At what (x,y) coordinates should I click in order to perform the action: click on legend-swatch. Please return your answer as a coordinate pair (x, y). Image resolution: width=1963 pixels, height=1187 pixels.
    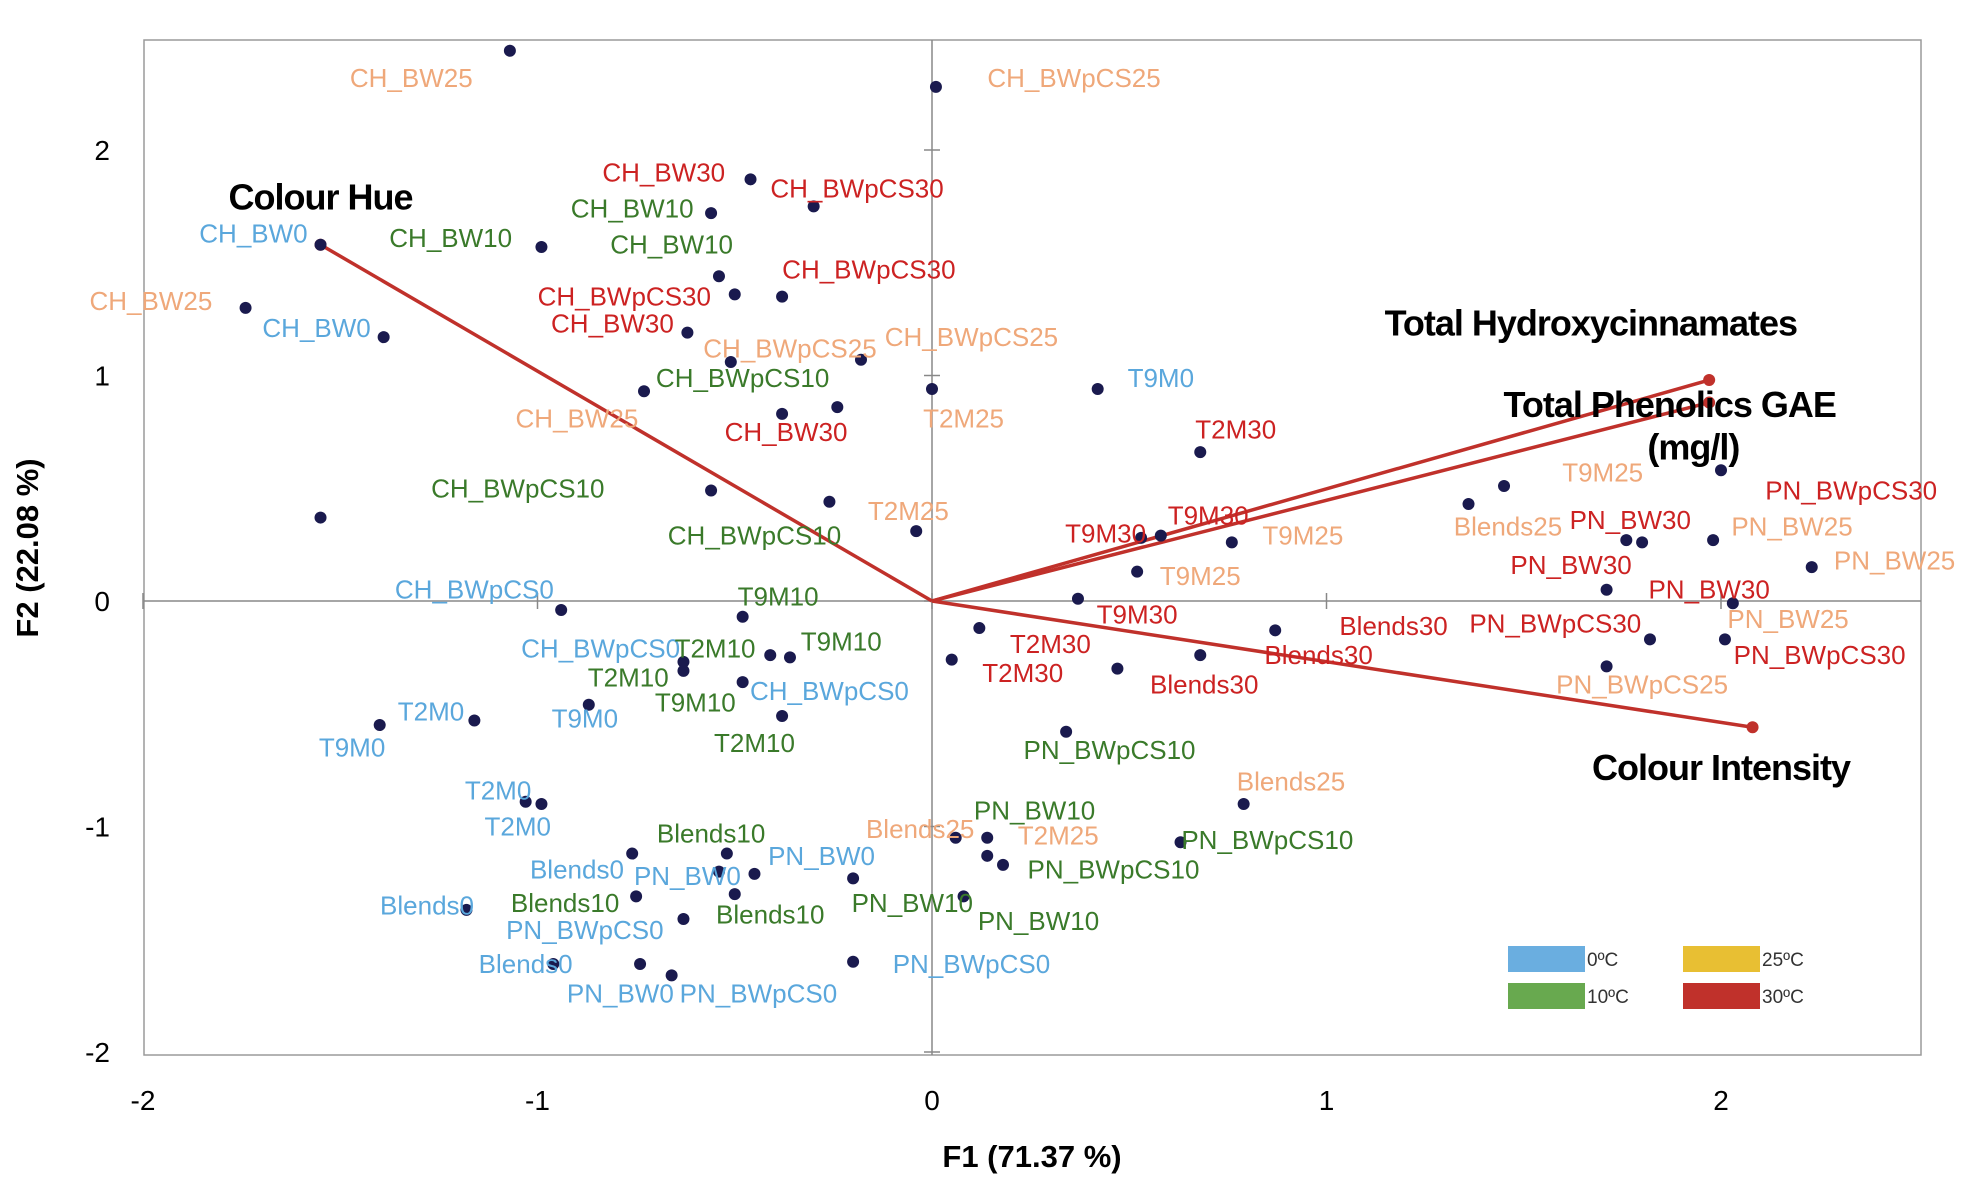
    Looking at the image, I should click on (1546, 996).